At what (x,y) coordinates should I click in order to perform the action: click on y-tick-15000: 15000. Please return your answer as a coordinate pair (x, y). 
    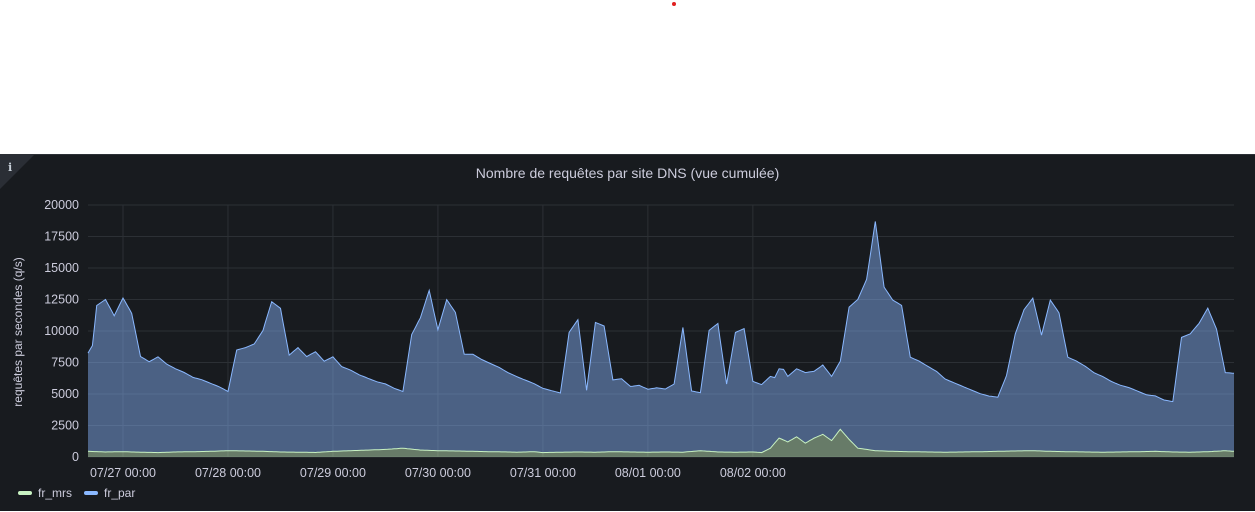
    Looking at the image, I should click on (61, 268).